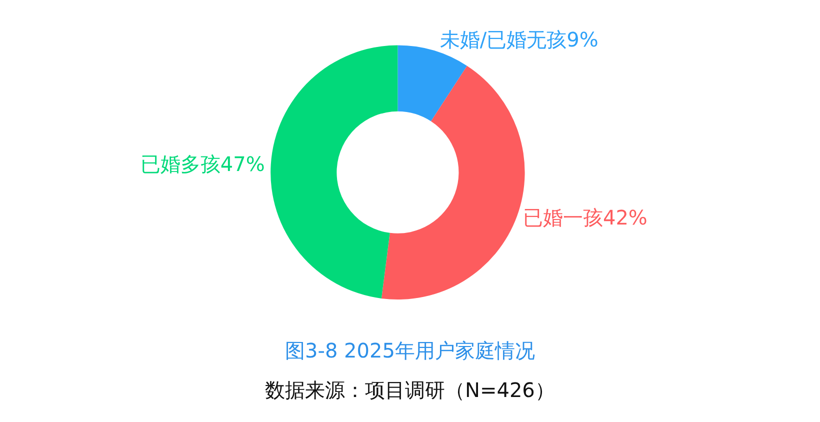  What do you see at coordinates (202, 164) in the screenshot?
I see `slice-label: 已婚多孩47%` at bounding box center [202, 164].